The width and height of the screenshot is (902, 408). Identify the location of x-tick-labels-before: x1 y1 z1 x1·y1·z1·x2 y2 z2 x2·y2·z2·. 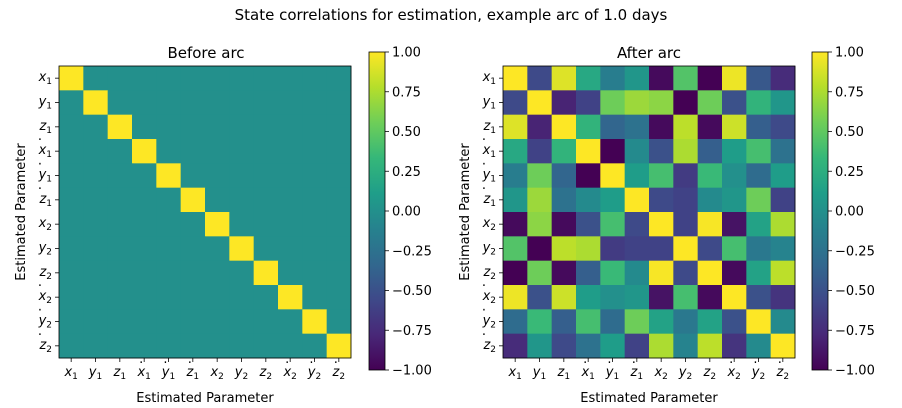
(204, 369).